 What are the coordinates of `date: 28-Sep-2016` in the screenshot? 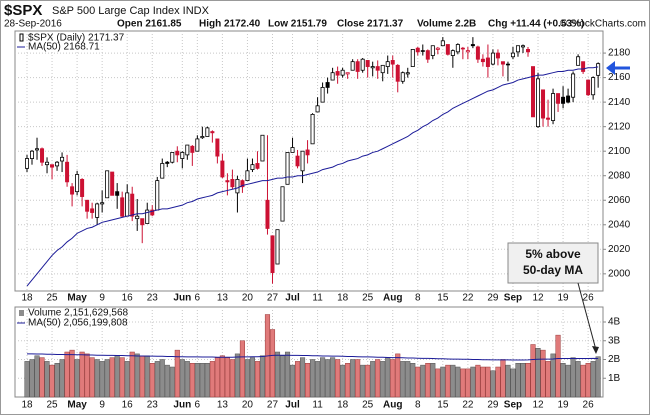 It's located at (33, 24).